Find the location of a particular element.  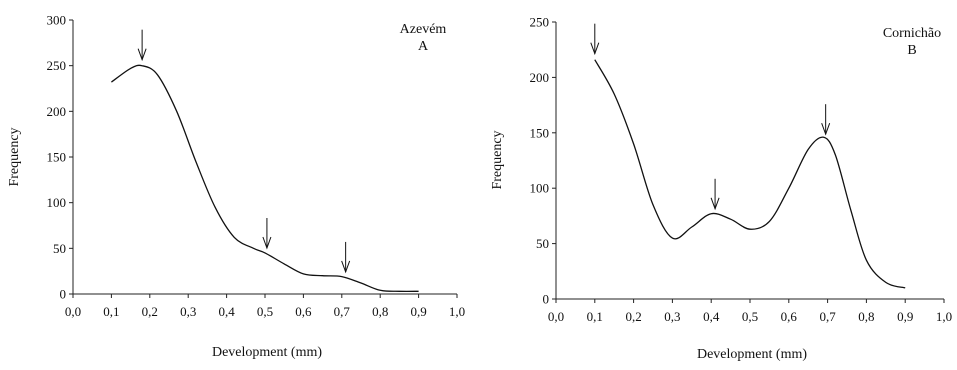

chart-b-y-tick-label: 200 is located at coordinates (540, 77).